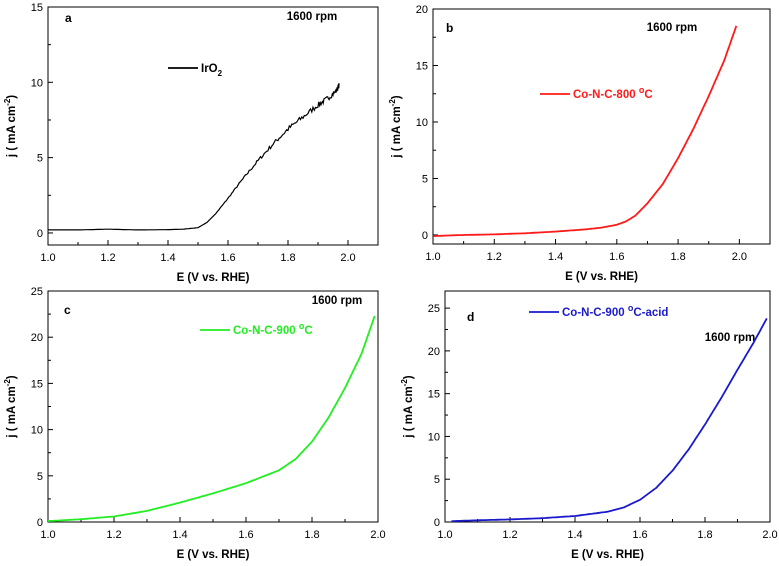 The height and width of the screenshot is (566, 779). I want to click on panel-letter: c, so click(67, 310).